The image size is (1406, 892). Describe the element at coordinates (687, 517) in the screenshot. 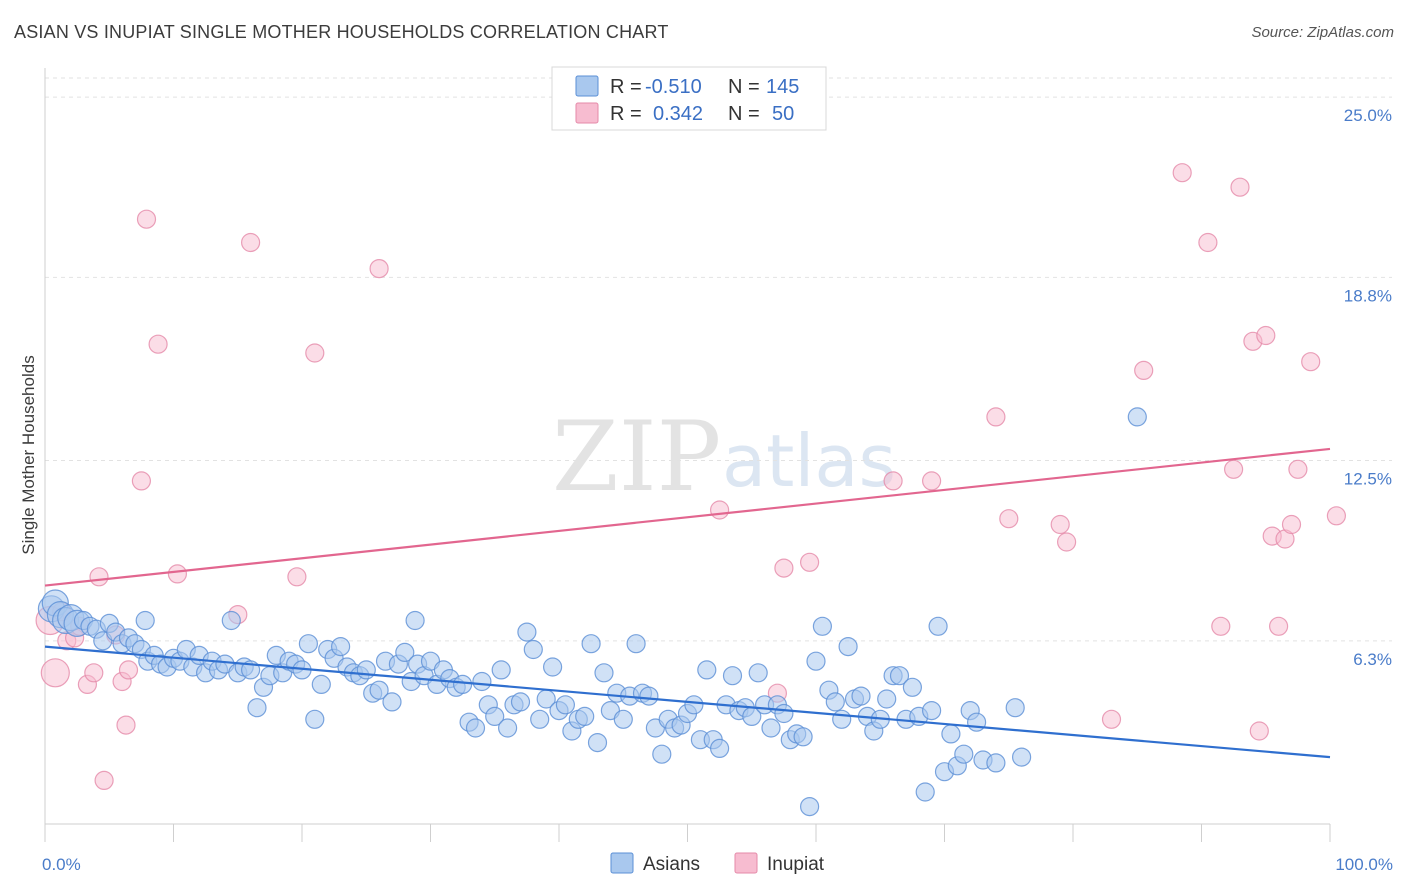

I see `inupiat-trend-line` at that location.